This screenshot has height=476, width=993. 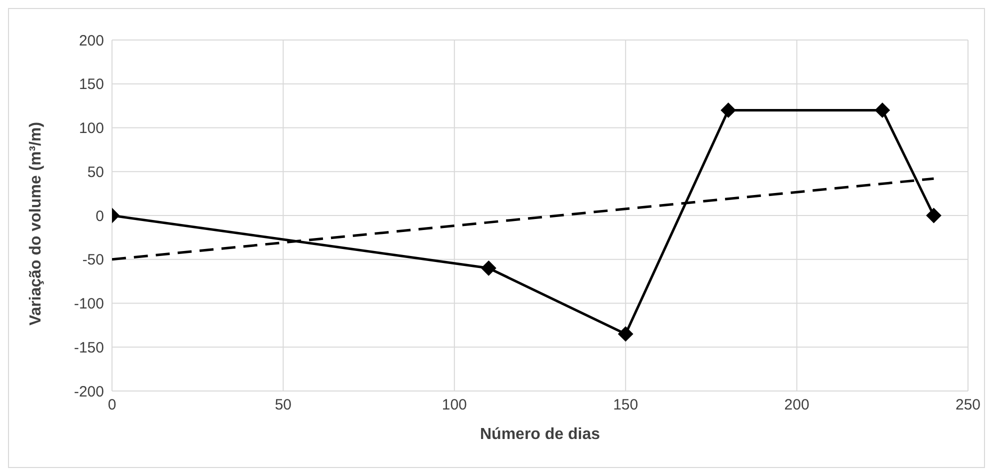 I want to click on y-axis-title: Variação do volume (m³/m), so click(x=36, y=224).